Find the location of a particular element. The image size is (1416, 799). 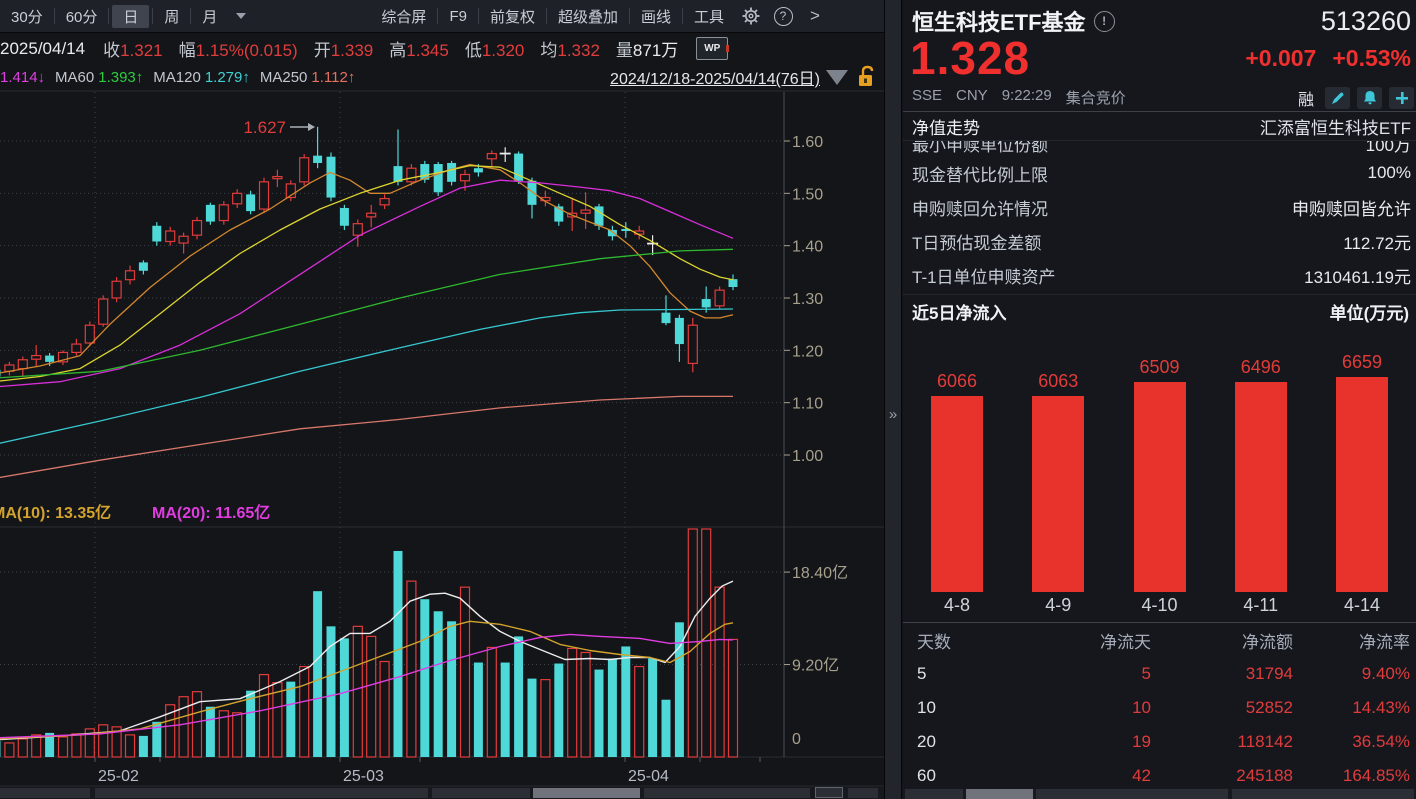

flow-table-cell: 245188 is located at coordinates (1264, 775).